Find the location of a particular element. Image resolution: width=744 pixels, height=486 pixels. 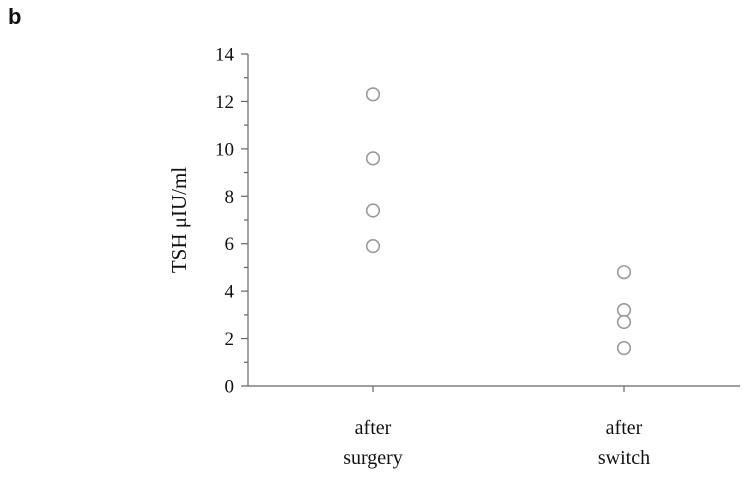

y-tick-label: 0 is located at coordinates (230, 387).